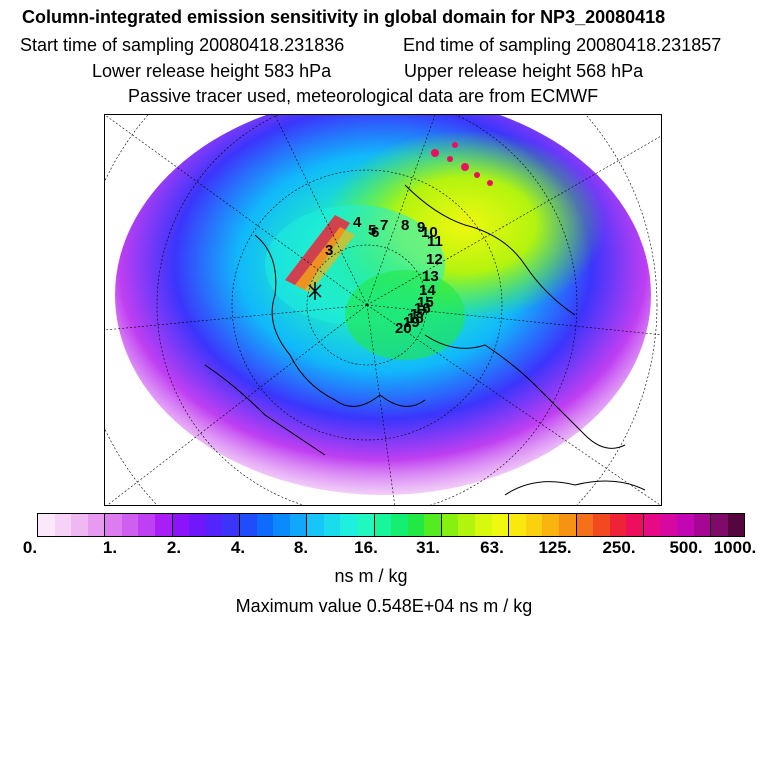 This screenshot has width=768, height=768. What do you see at coordinates (462, 164) in the screenshot?
I see `red-specks` at bounding box center [462, 164].